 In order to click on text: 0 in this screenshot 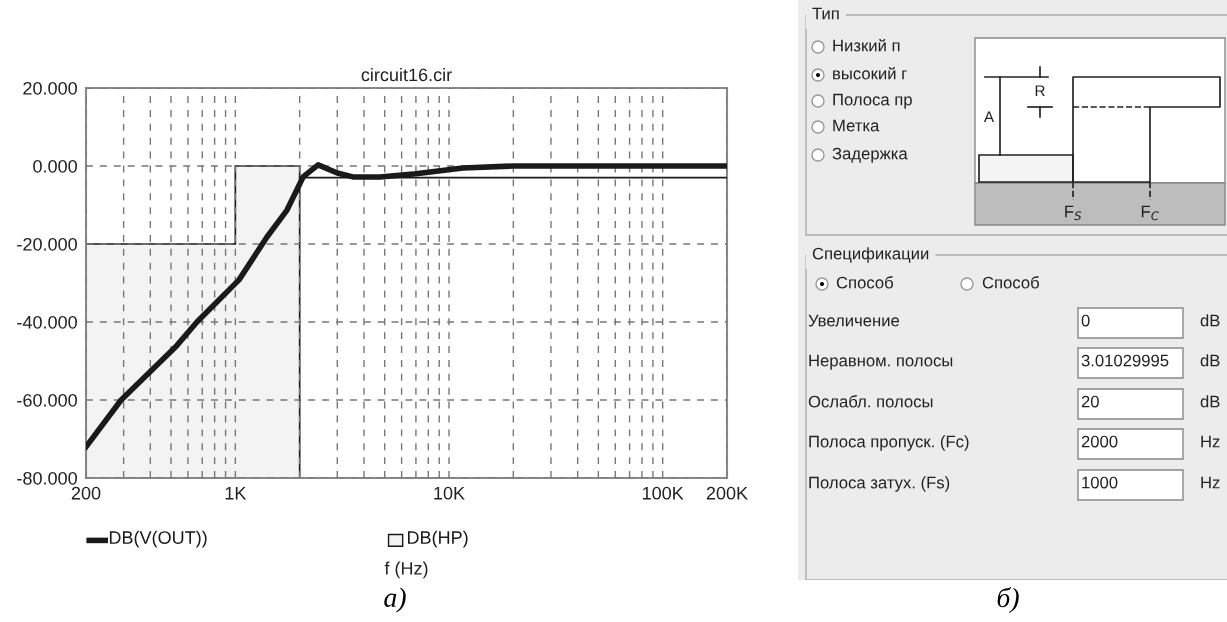, I will do `click(1085, 320)`.